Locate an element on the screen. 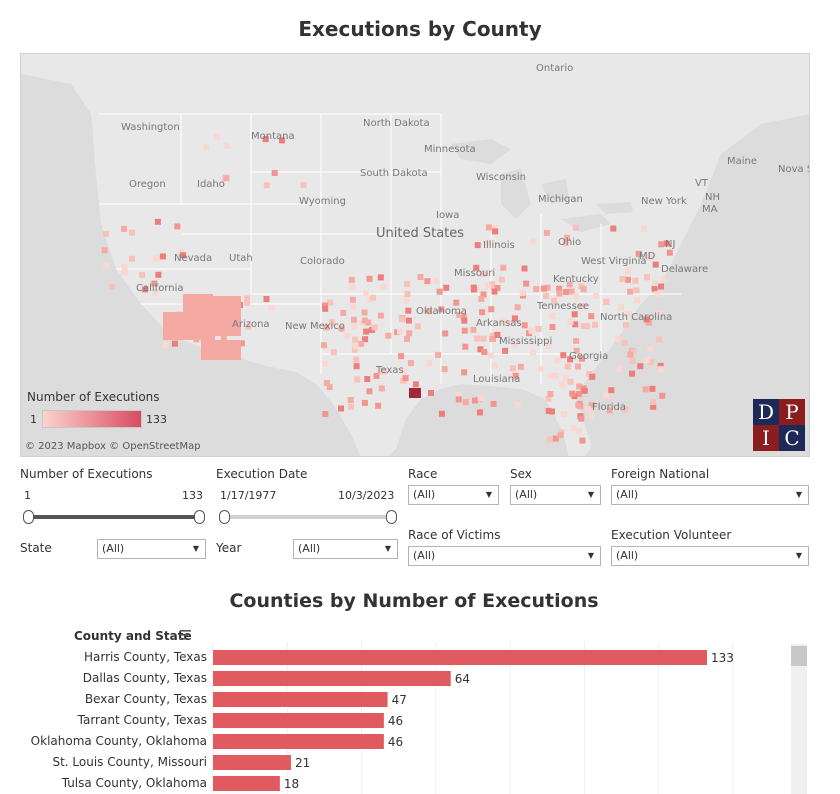 The height and width of the screenshot is (794, 840). exec-date-slider-track is located at coordinates (309, 517).